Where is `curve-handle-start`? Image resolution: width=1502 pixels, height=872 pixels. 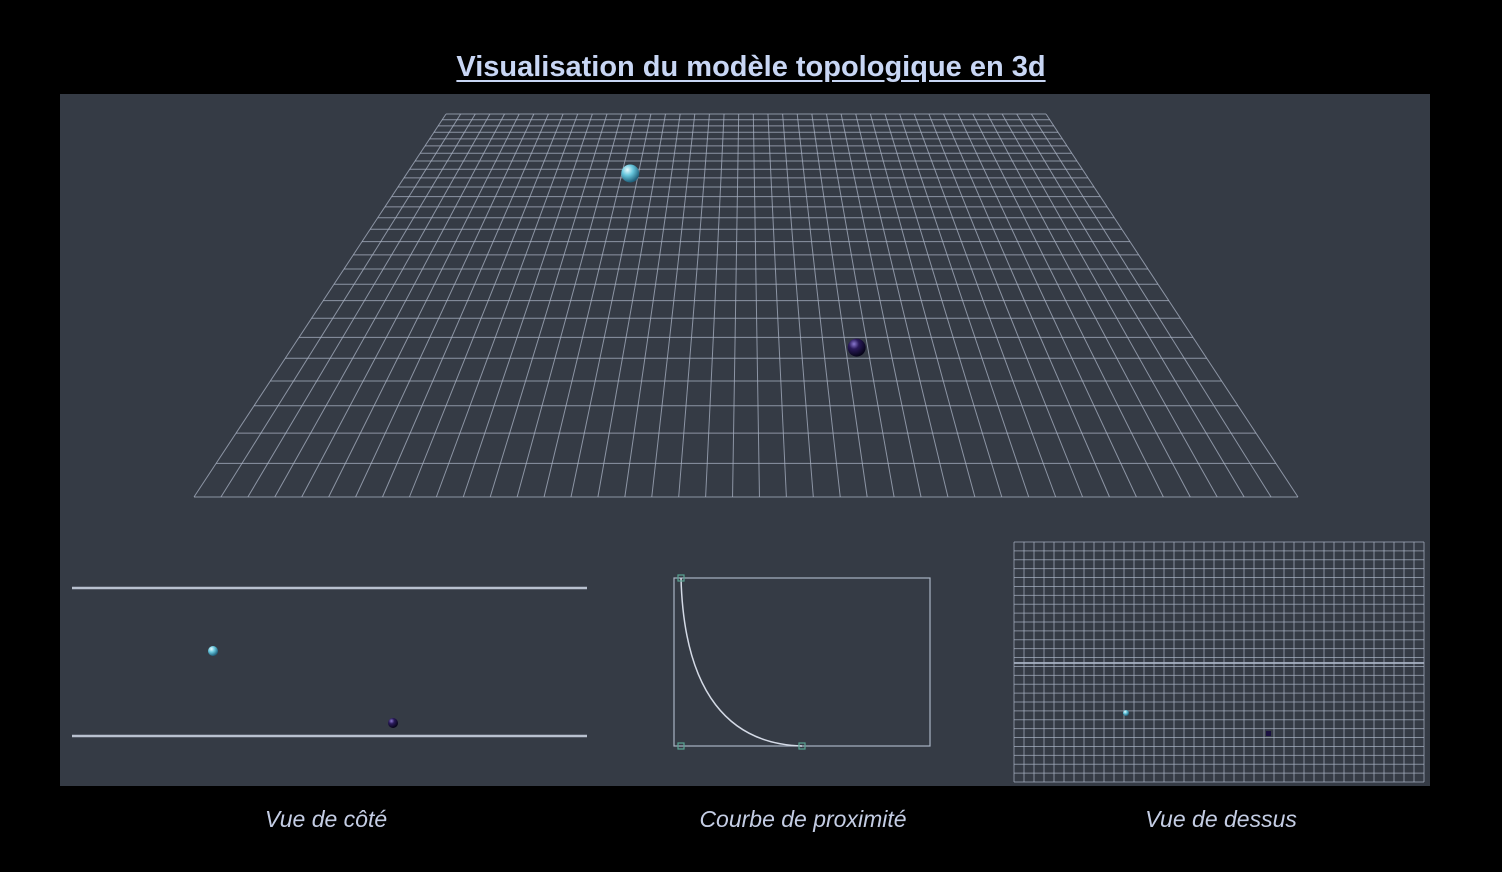 curve-handle-start is located at coordinates (681, 578).